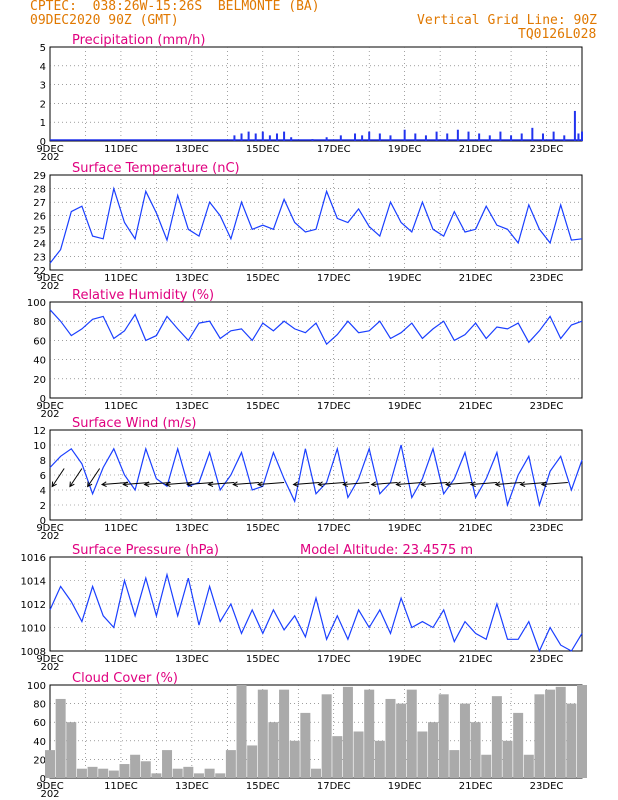 The image size is (618, 800). I want to click on header-model-id: TQ0126L028, so click(557, 34).